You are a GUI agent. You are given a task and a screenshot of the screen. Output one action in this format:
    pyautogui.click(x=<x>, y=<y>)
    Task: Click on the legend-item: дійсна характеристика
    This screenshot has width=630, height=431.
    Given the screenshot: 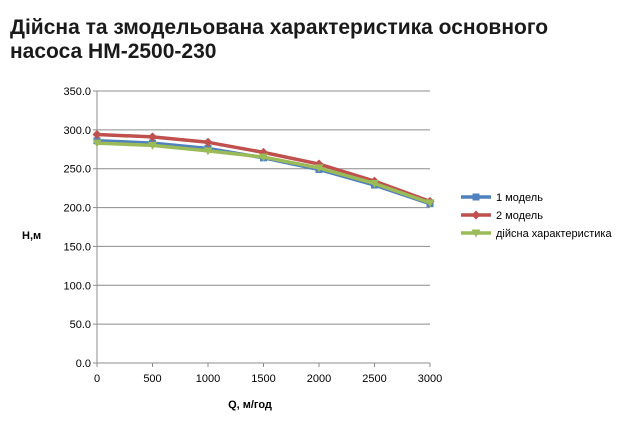 What is the action you would take?
    pyautogui.click(x=536, y=234)
    